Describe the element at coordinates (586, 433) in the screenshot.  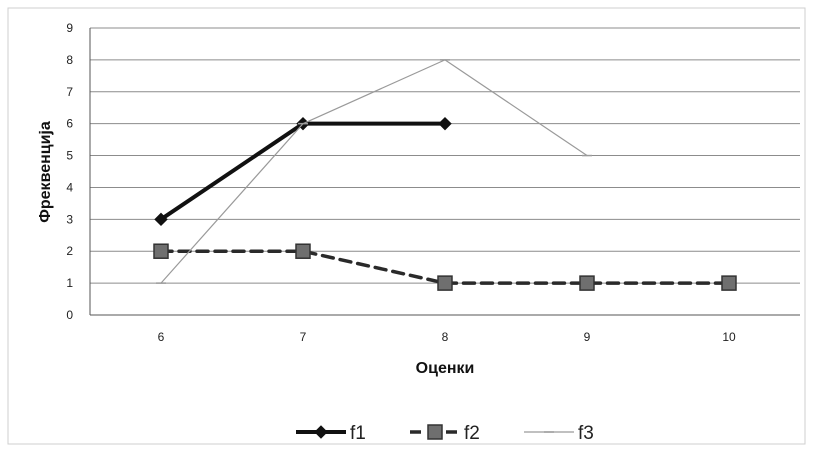
I see `legend-label: f3` at that location.